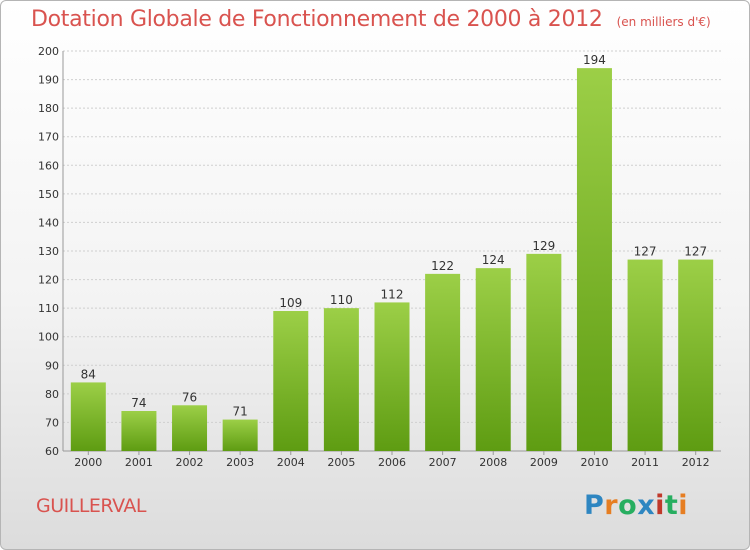 The image size is (750, 550). I want to click on data-label: 84, so click(88, 374).